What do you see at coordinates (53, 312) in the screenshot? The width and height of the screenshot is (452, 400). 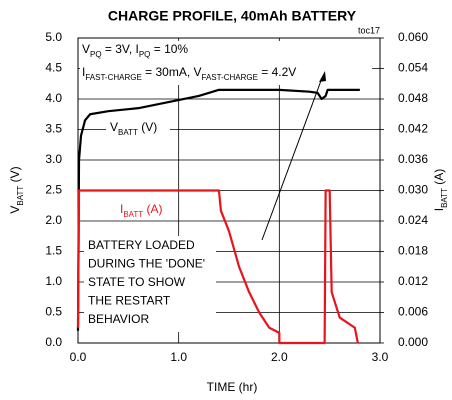 I see `y-tick-label: 0.5` at bounding box center [53, 312].